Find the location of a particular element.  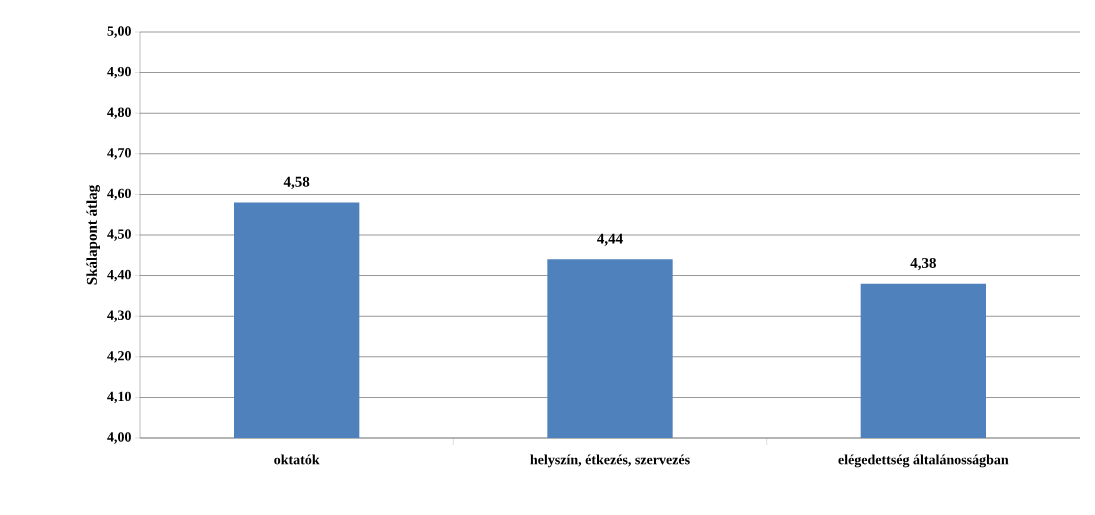

y-tick-label: 4,30 is located at coordinates (119, 316).